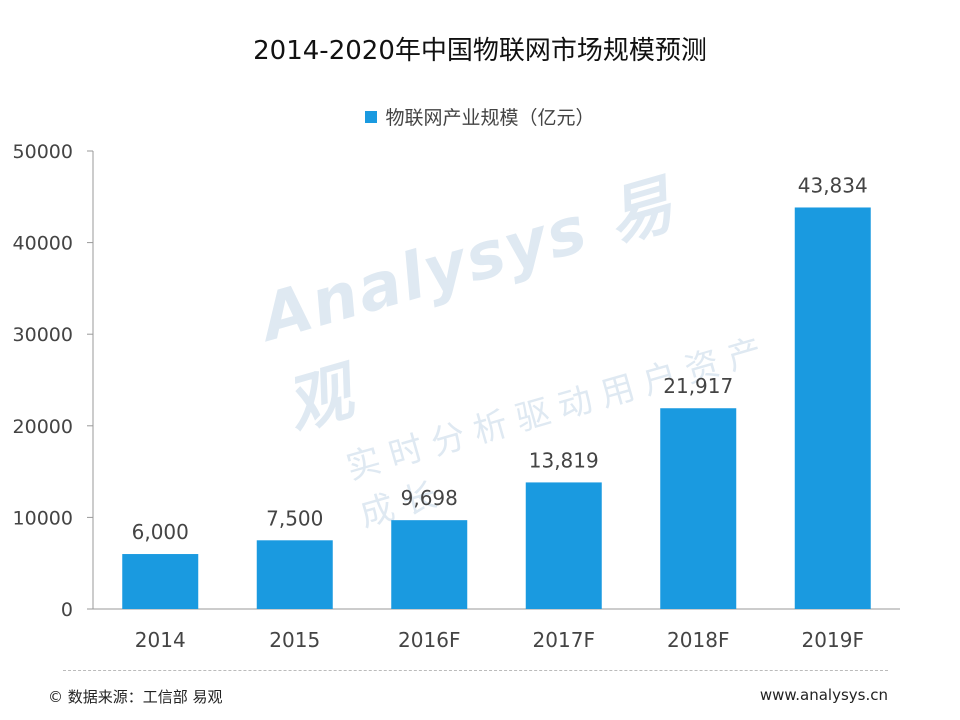 The height and width of the screenshot is (720, 960). Describe the element at coordinates (294, 640) in the screenshot. I see `x-tick-label: 2015` at that location.